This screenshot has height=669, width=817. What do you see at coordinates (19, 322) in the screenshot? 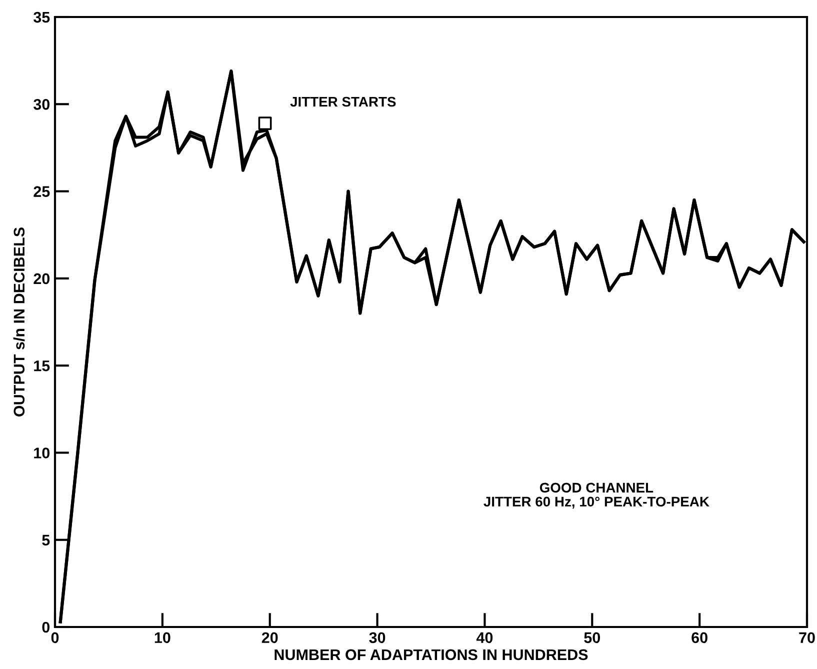
I see `y-axis-title: OUTPUT s/n IN DECIBELS` at bounding box center [19, 322].